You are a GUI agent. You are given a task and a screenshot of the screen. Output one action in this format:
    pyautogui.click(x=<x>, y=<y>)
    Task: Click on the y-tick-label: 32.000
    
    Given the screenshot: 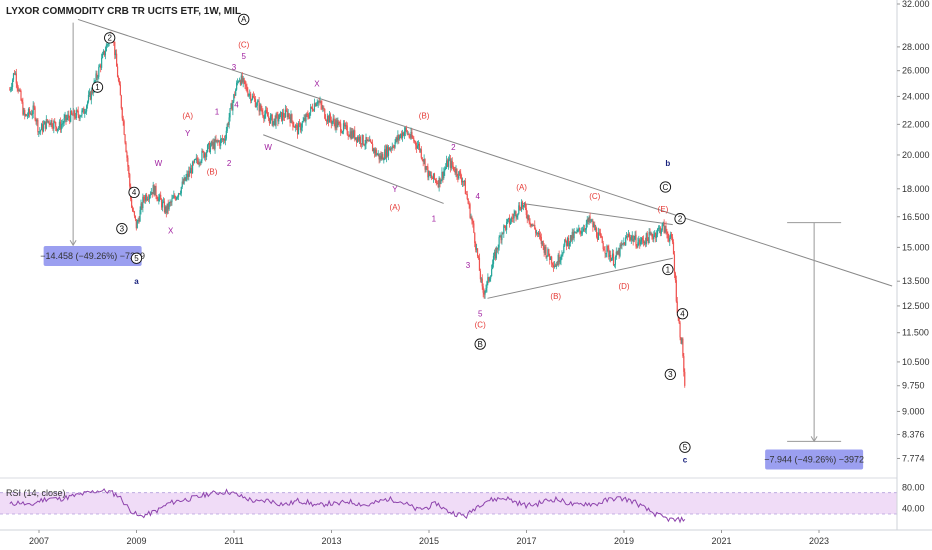 What is the action you would take?
    pyautogui.click(x=916, y=4)
    